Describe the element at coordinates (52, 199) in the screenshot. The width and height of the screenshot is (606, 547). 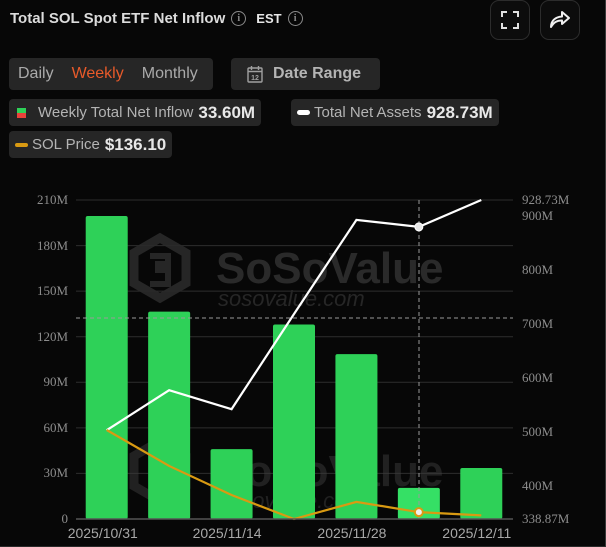
I see `left-axis-tick: 210M` at that location.